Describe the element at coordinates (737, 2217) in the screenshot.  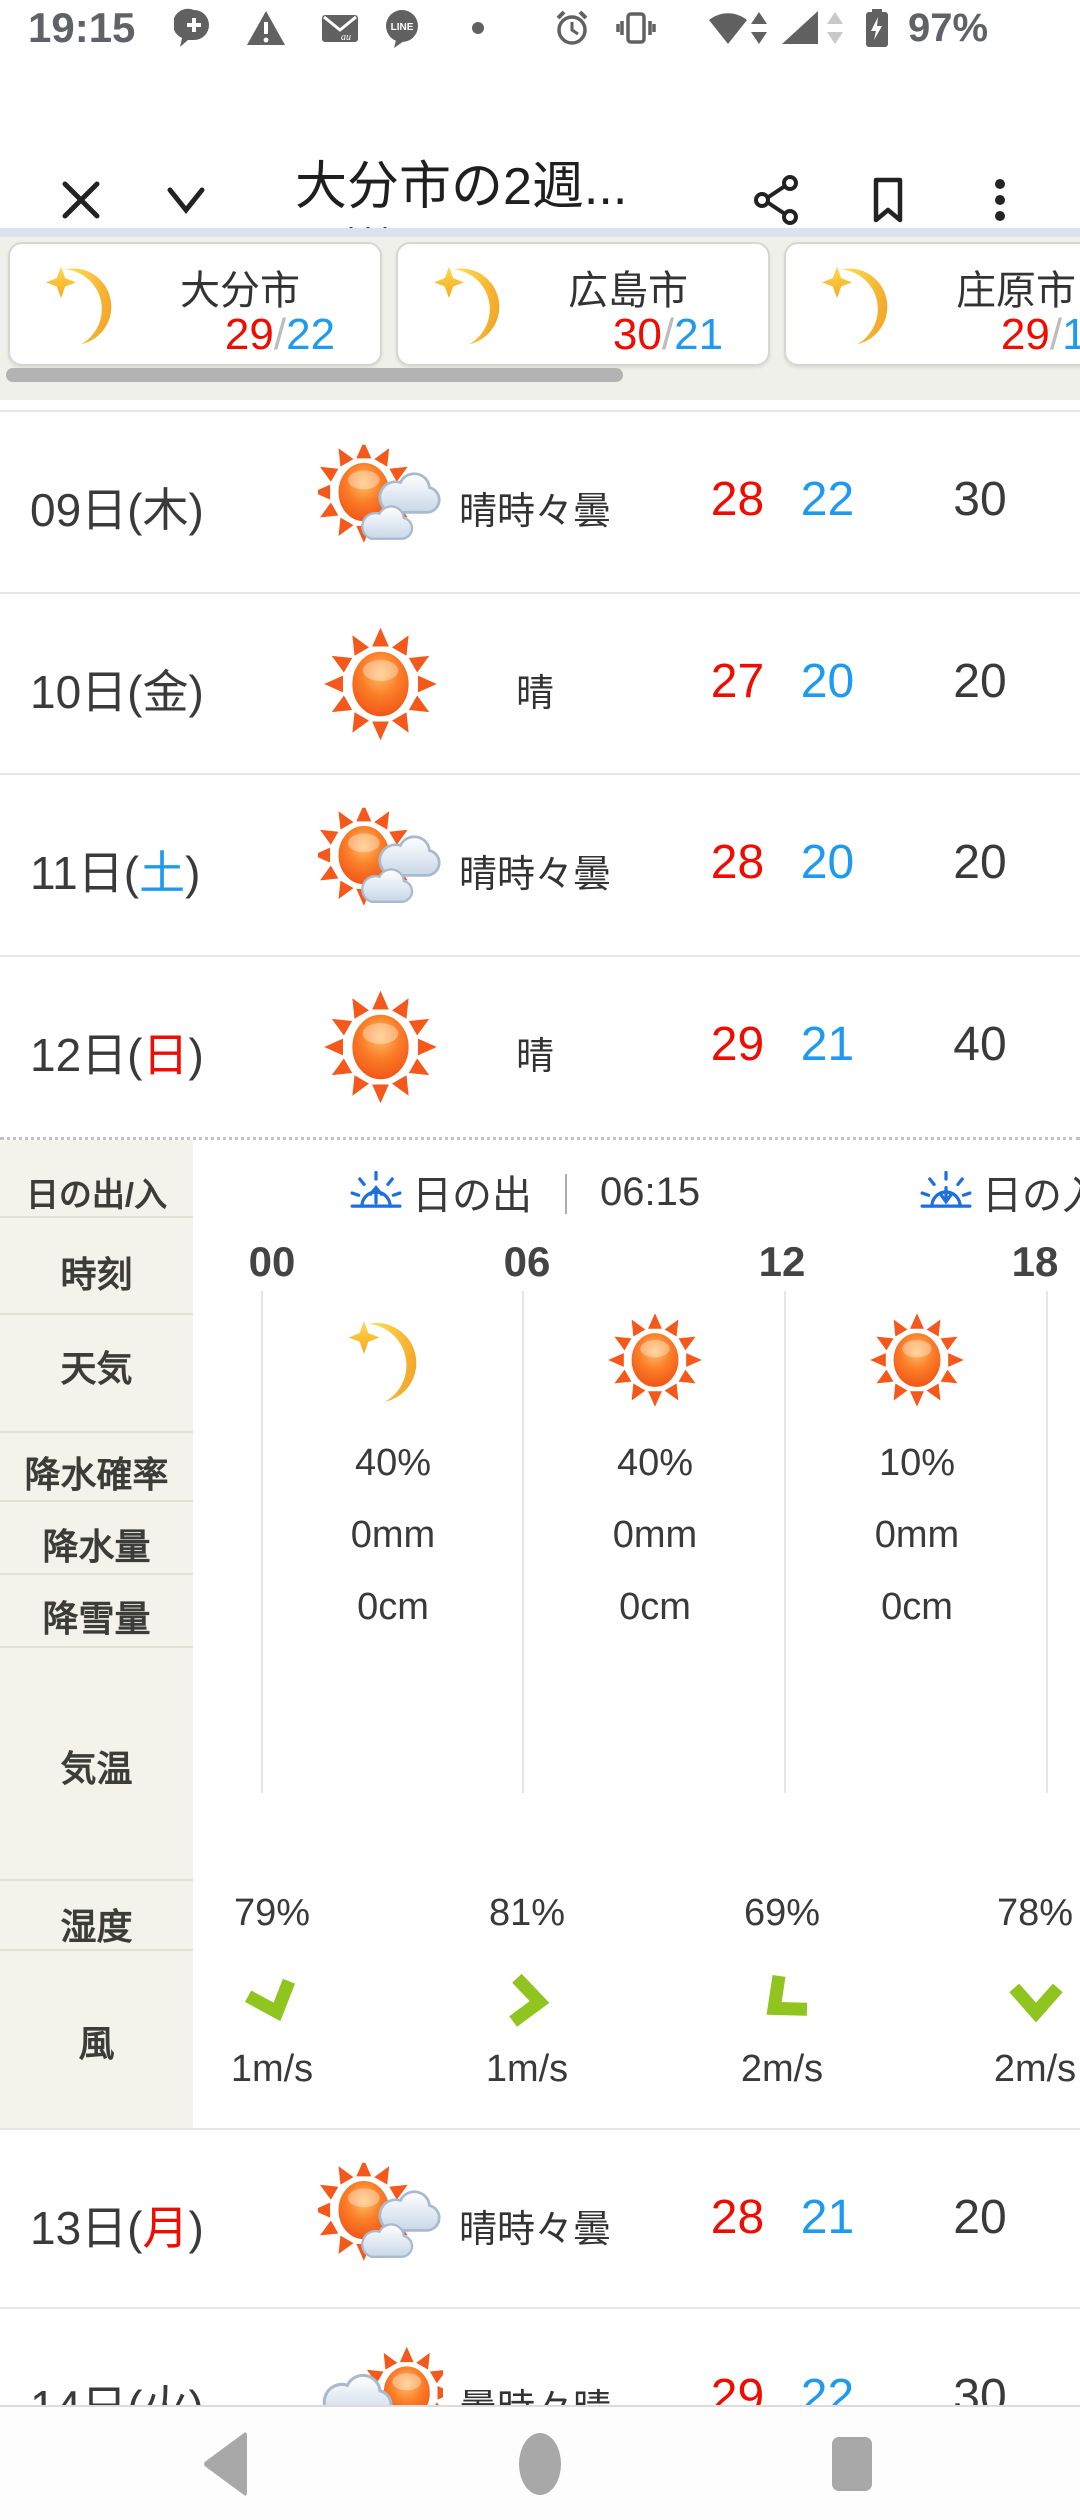
I see `high-temp: 28` at that location.